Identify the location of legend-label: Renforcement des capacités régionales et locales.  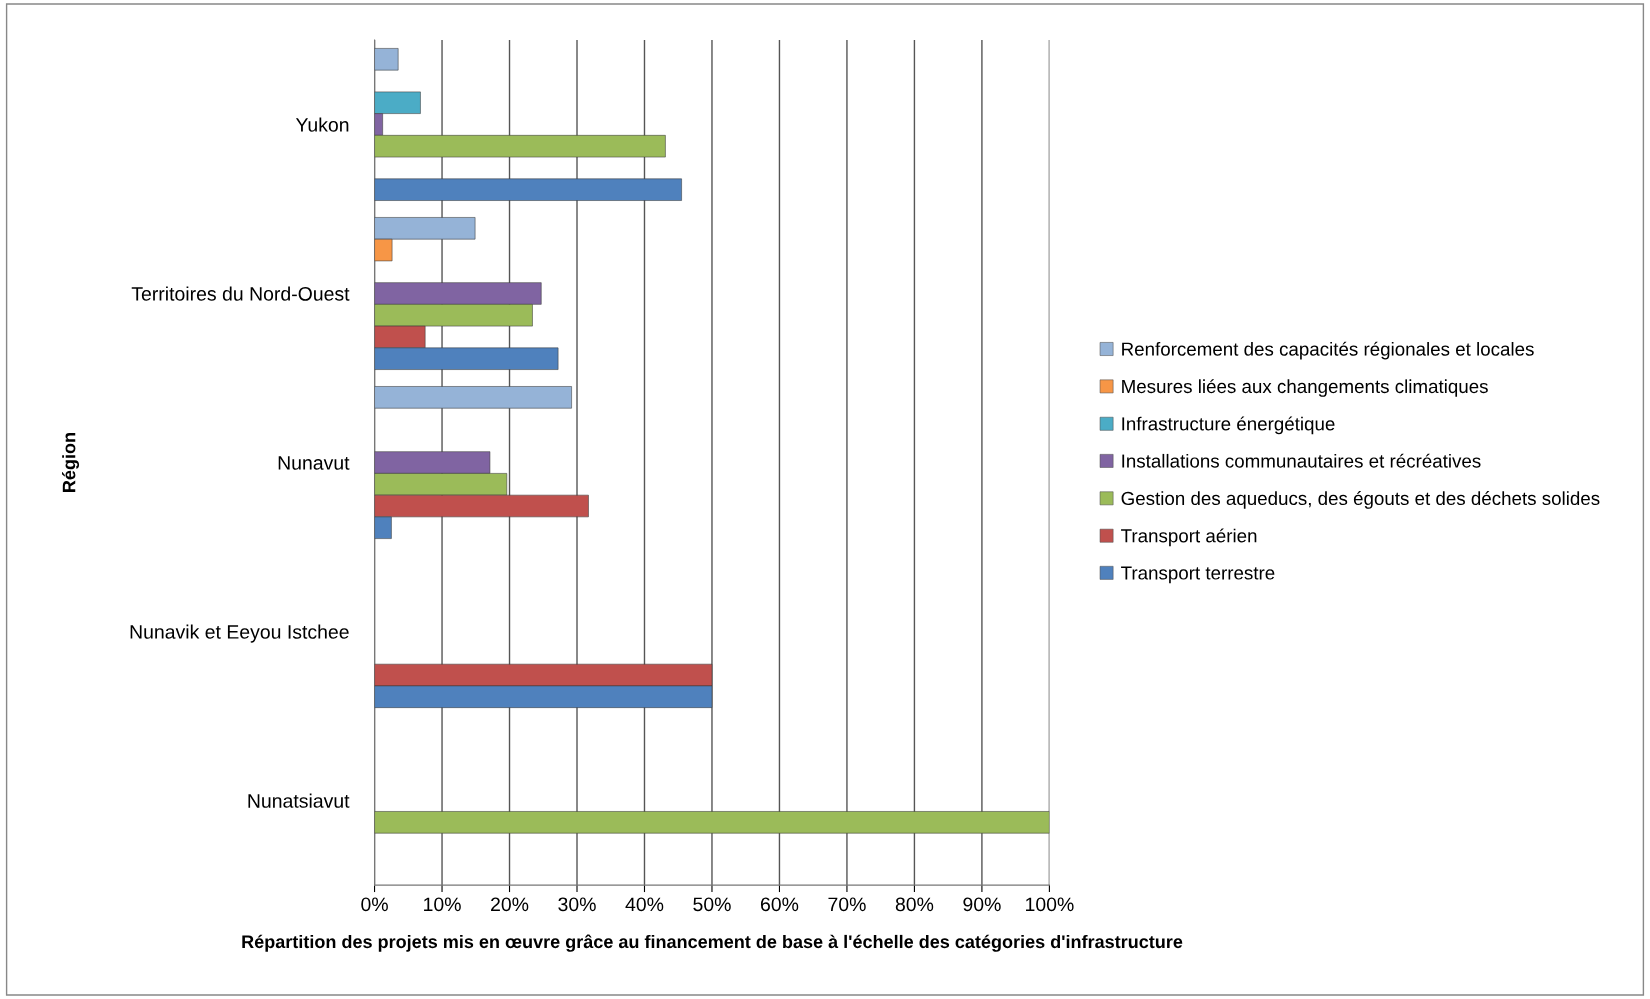
(1328, 350).